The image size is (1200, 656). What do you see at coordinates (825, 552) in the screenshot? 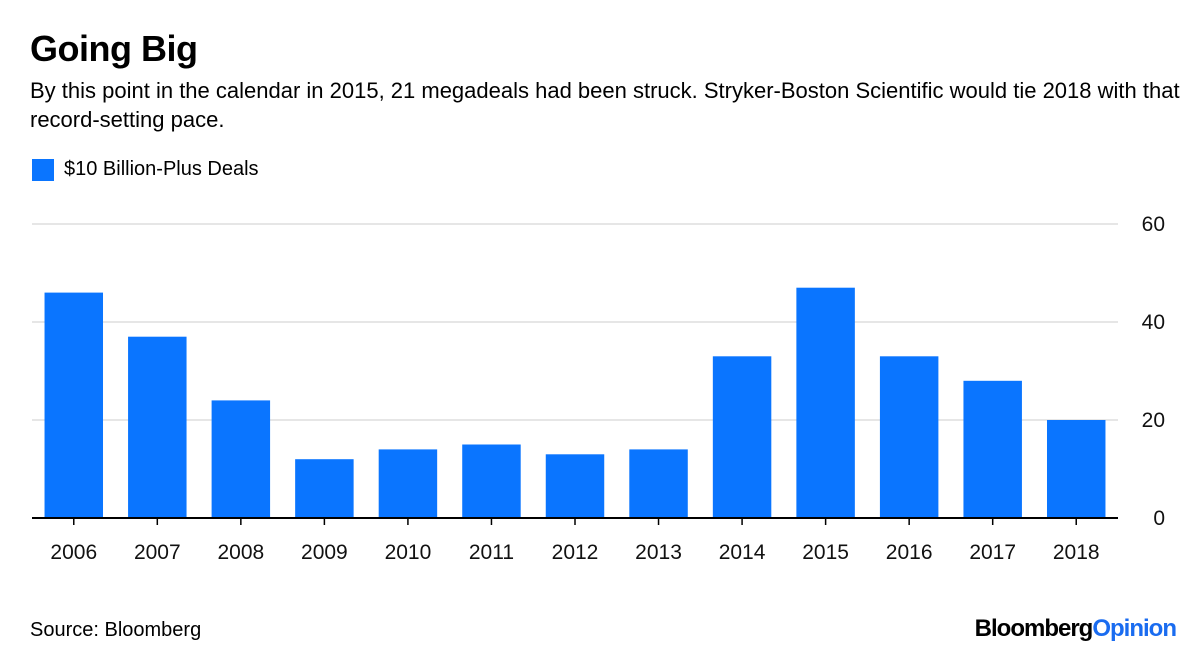
I see `x-tick-label: 2015` at bounding box center [825, 552].